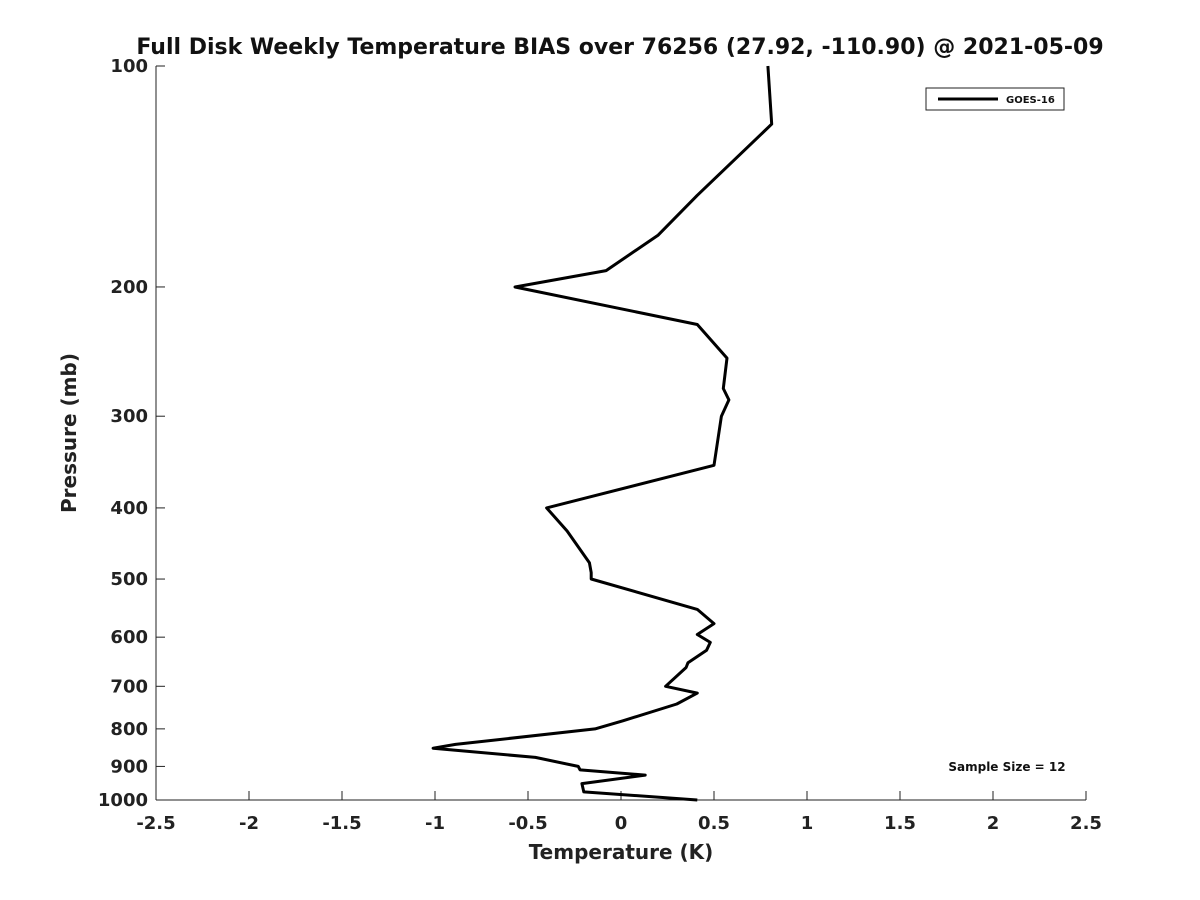 Image resolution: width=1200 pixels, height=900 pixels. What do you see at coordinates (129, 287) in the screenshot?
I see `y-tick-label: 200` at bounding box center [129, 287].